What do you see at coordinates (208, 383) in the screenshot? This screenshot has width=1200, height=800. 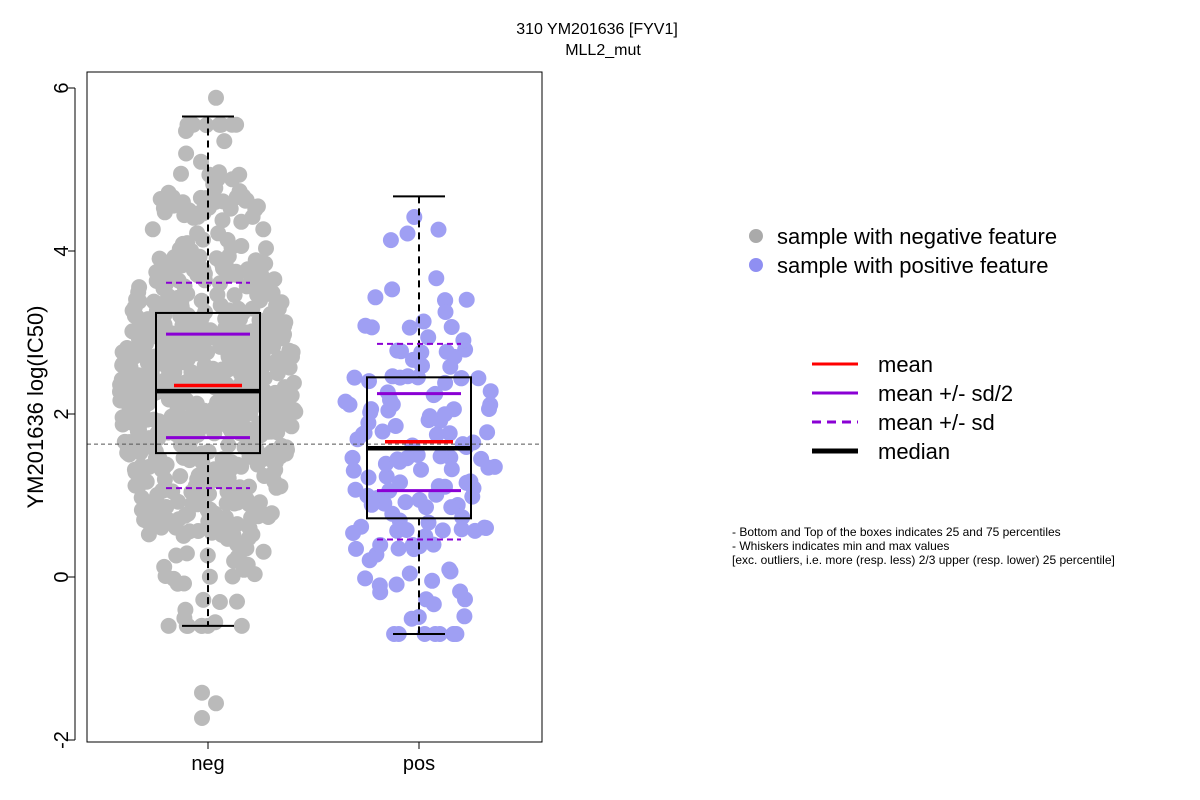 I see `neg-box` at bounding box center [208, 383].